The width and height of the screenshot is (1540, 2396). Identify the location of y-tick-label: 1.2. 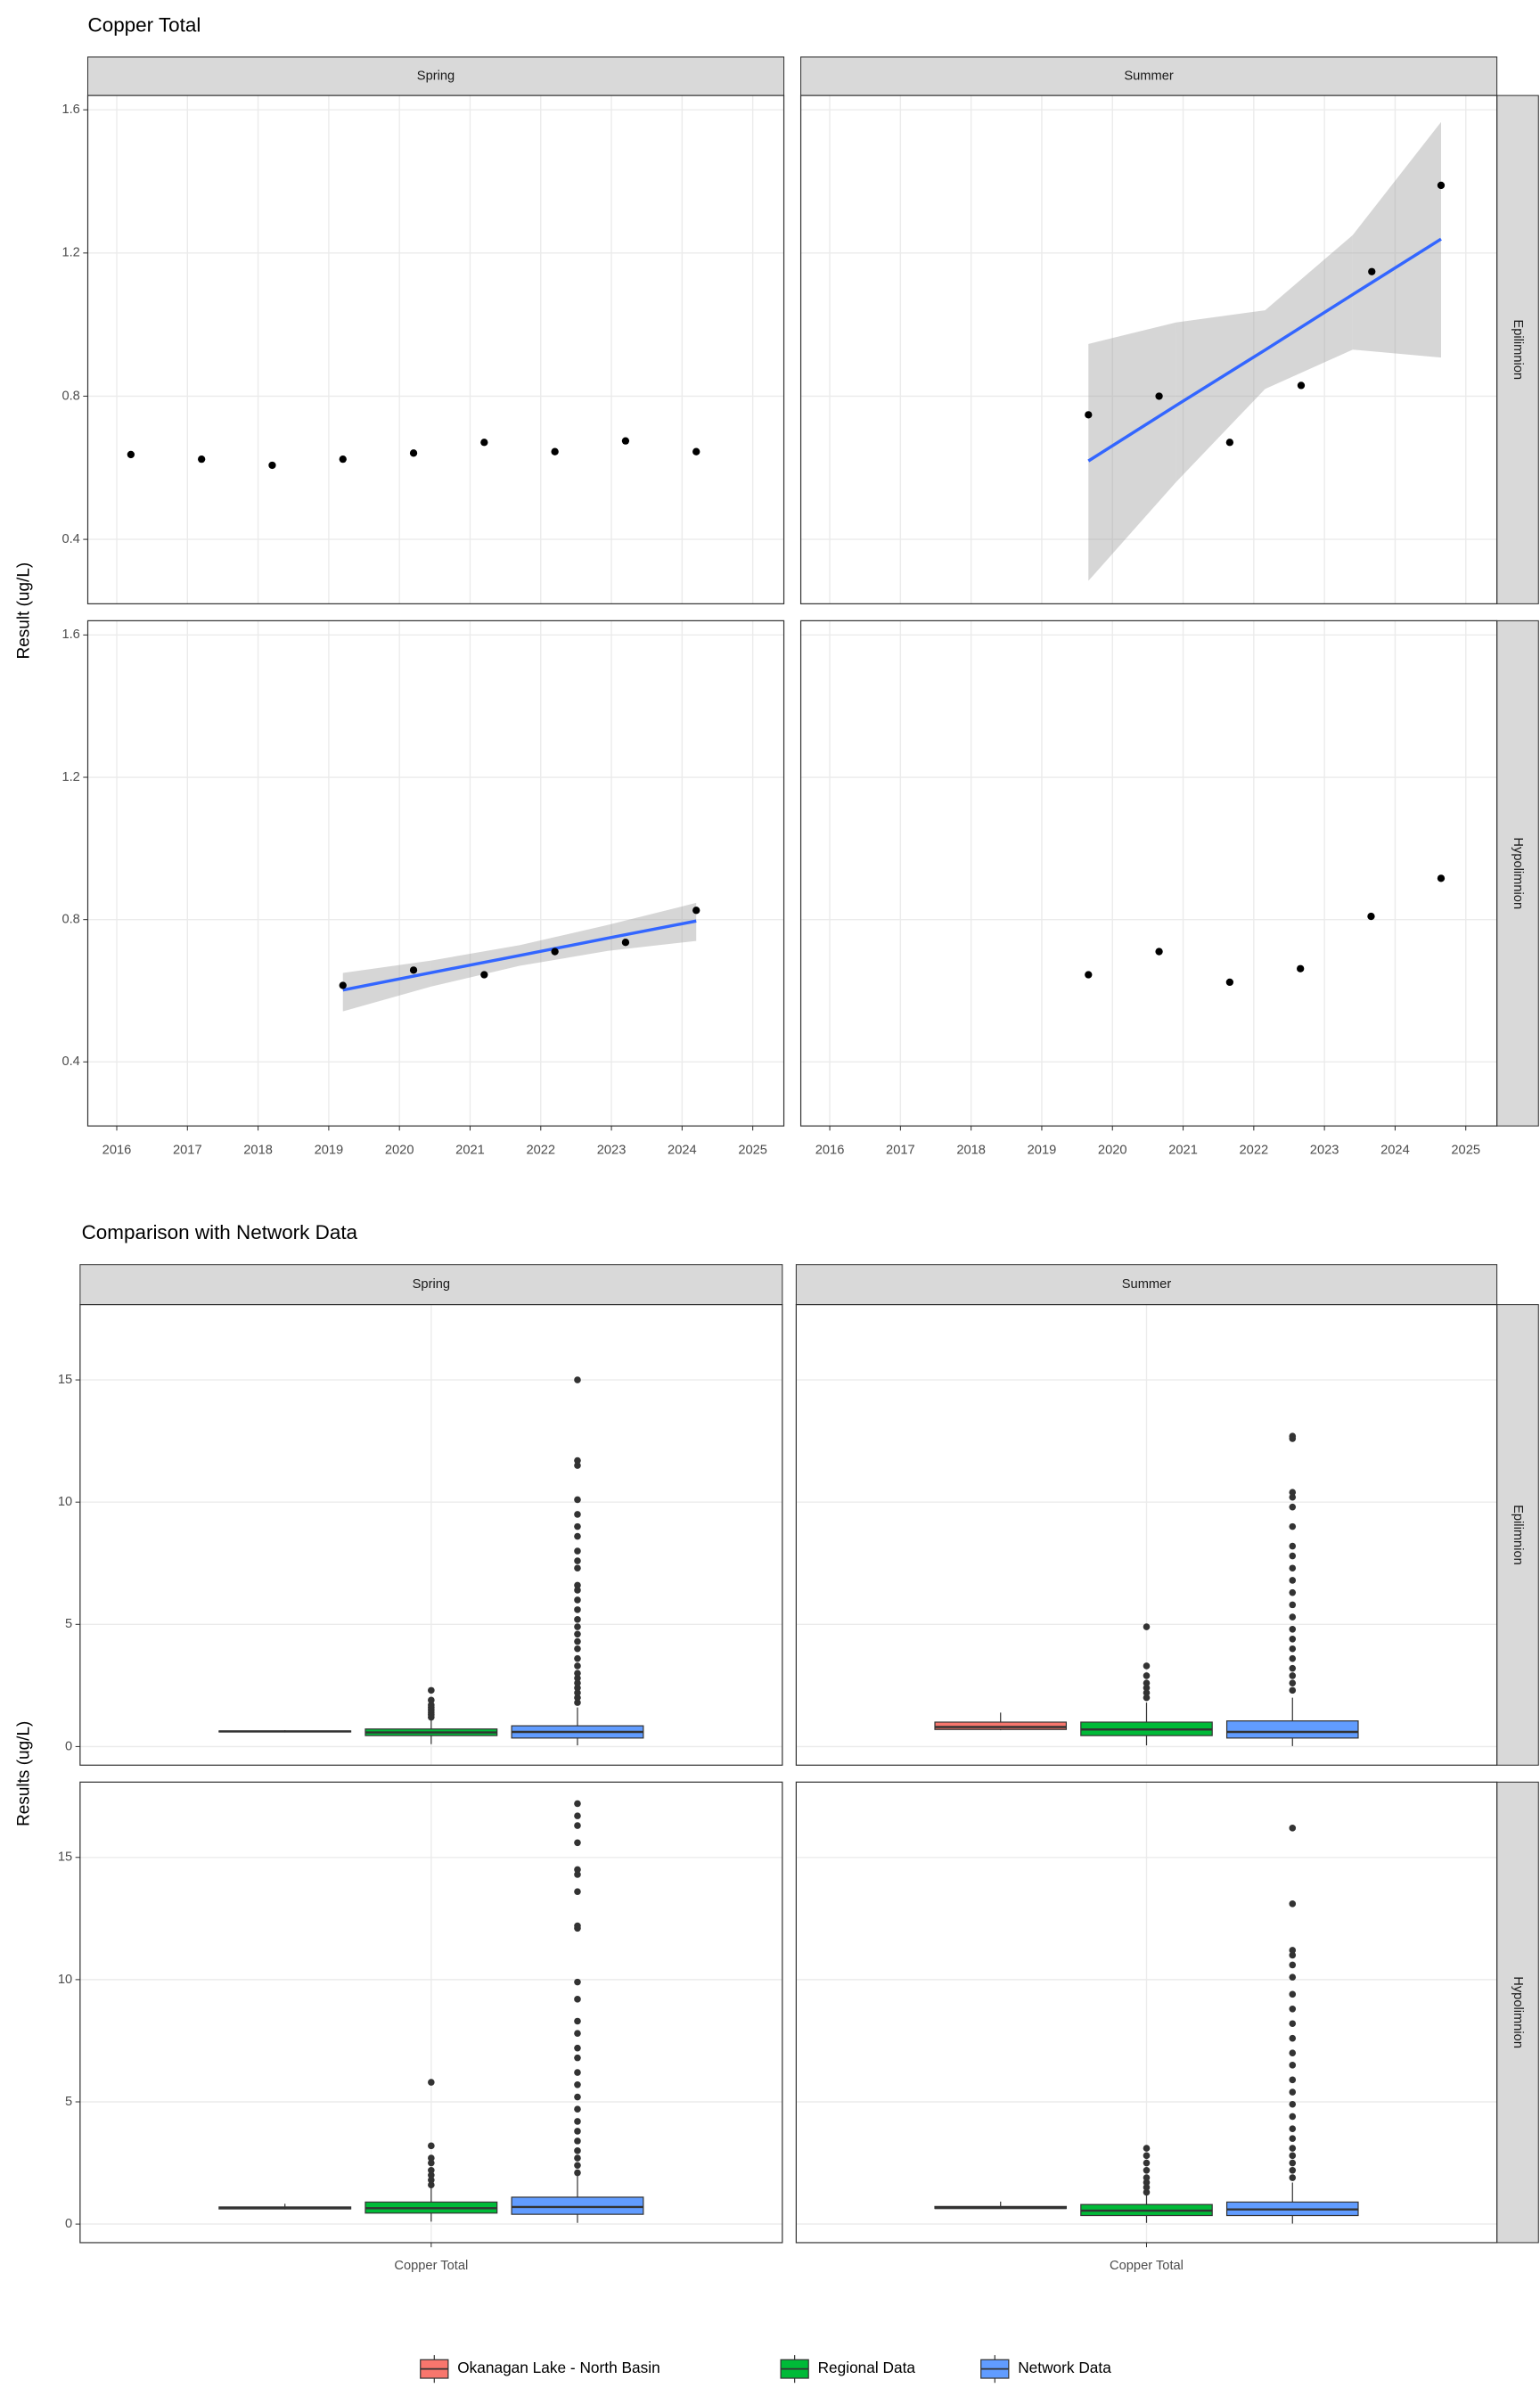
(70, 253).